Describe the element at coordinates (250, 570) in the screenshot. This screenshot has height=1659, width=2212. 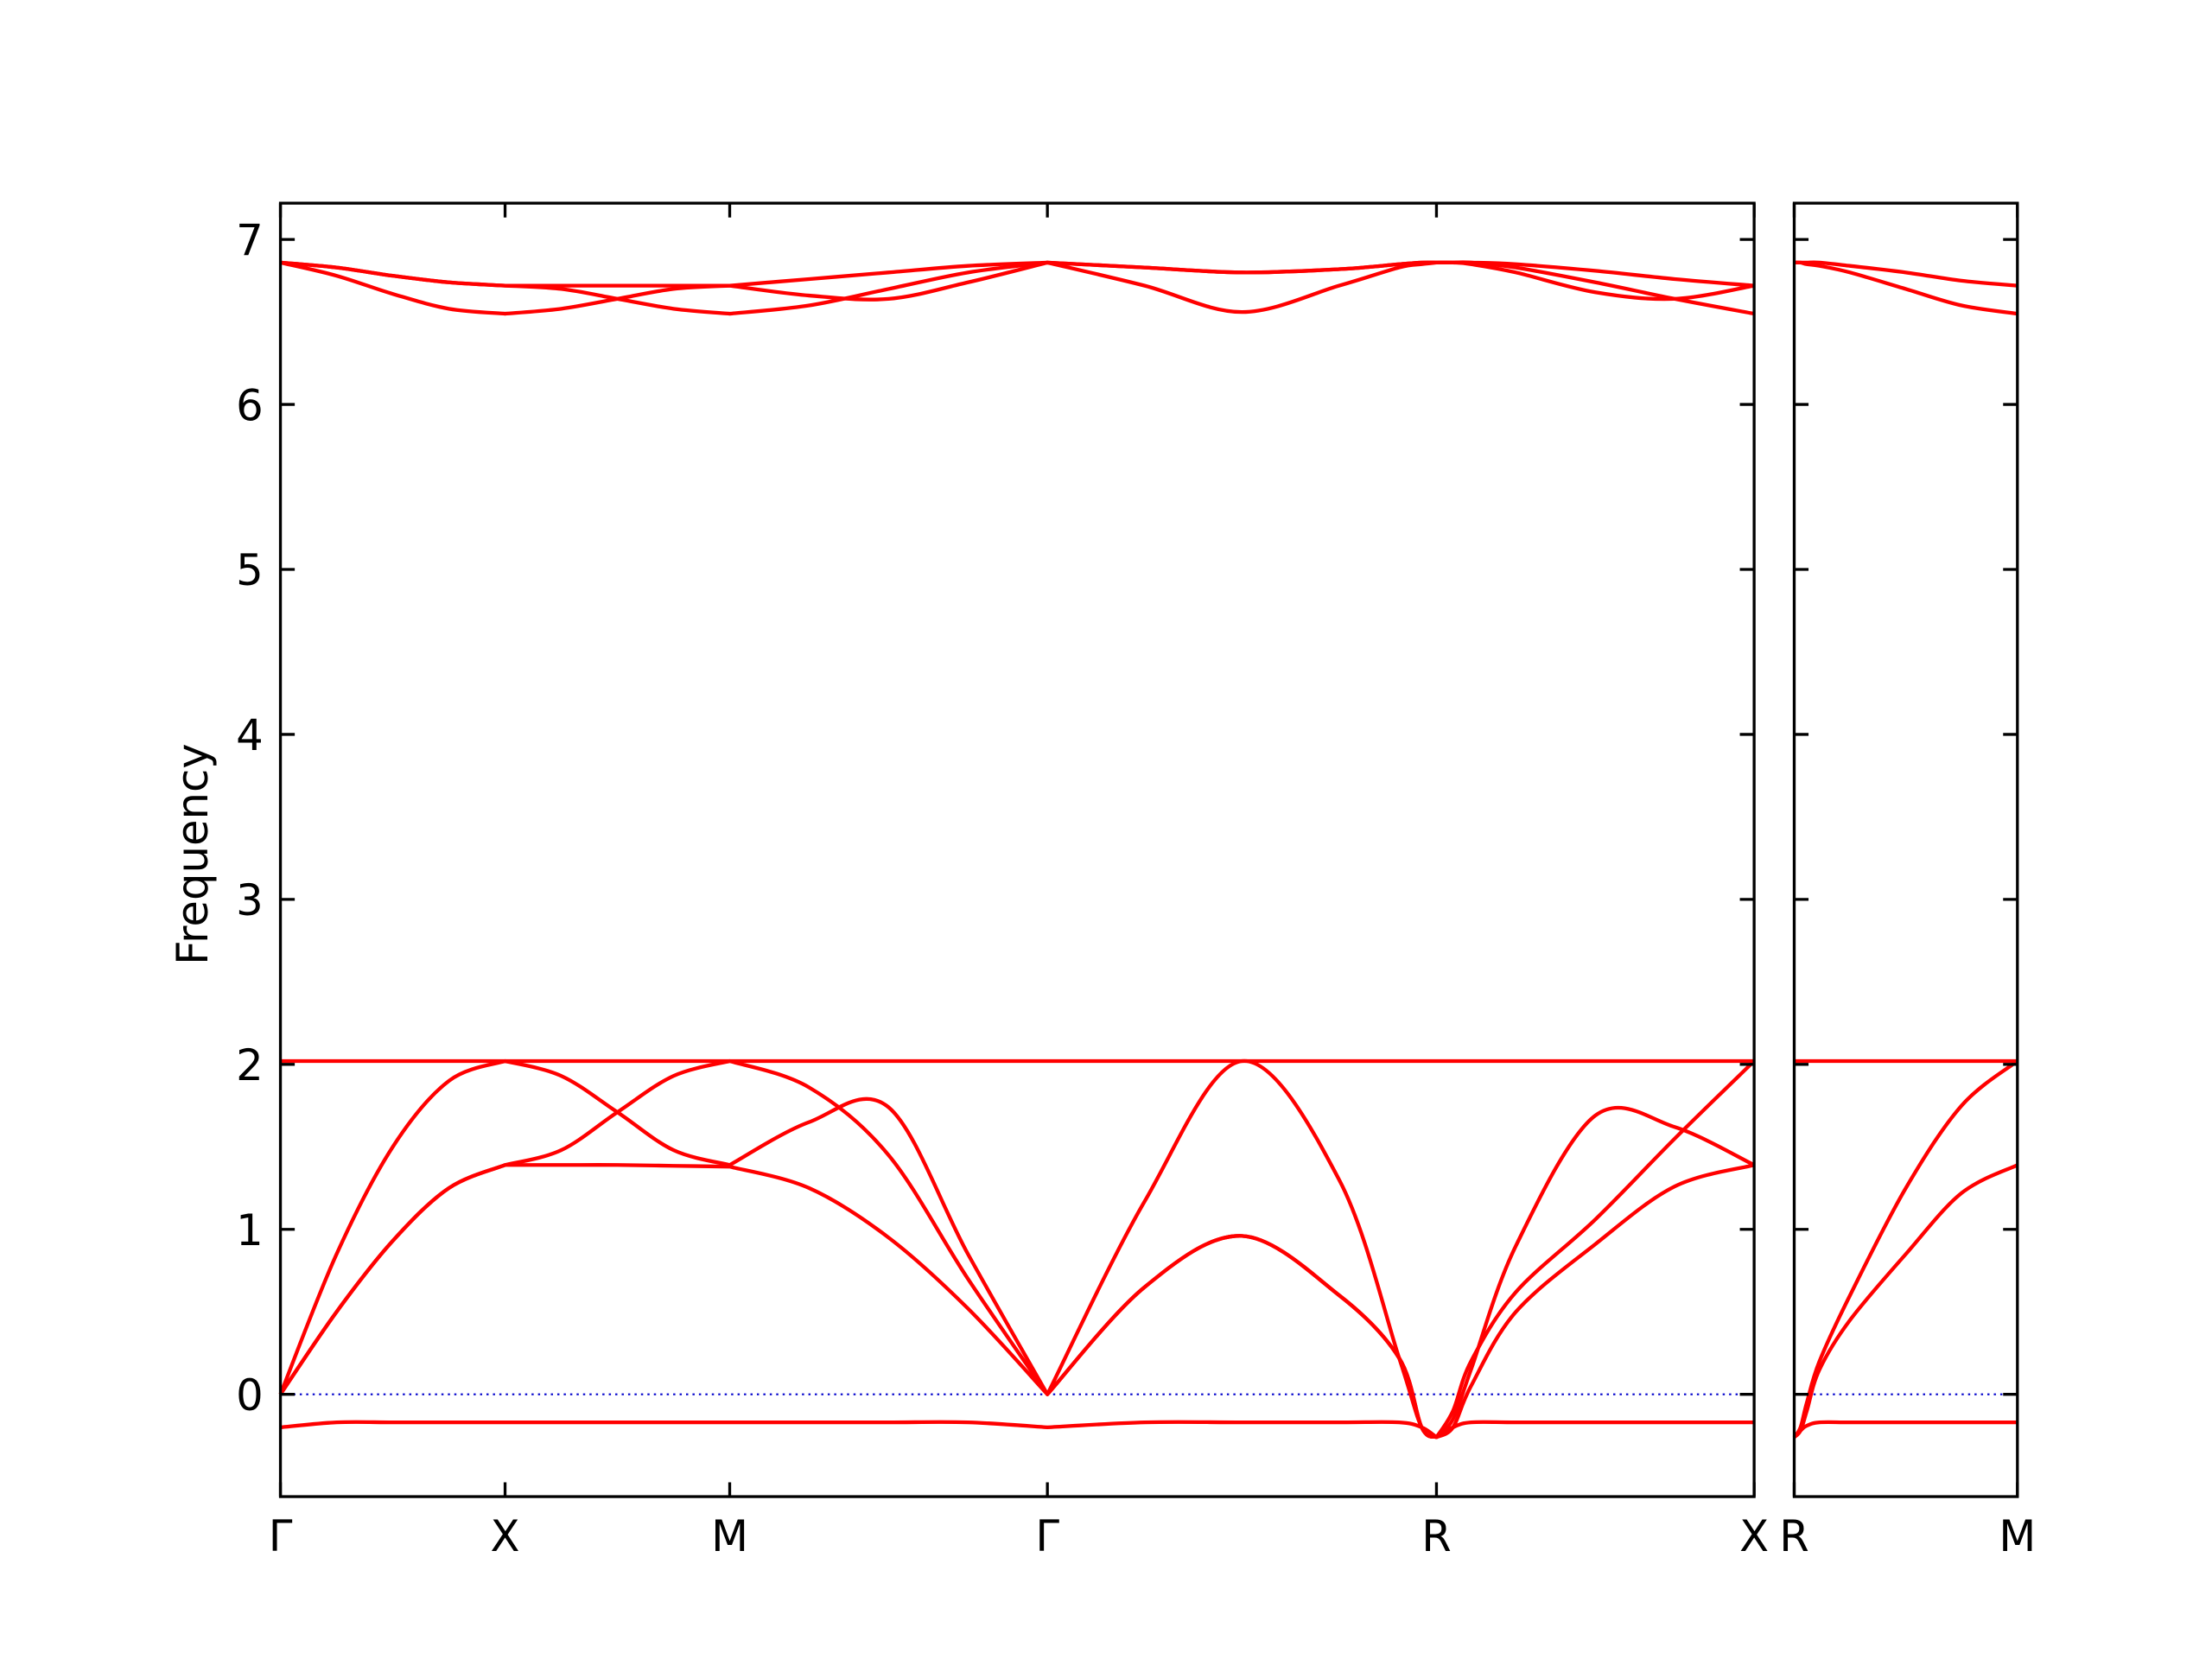
I see `y-tick-label: 5` at that location.